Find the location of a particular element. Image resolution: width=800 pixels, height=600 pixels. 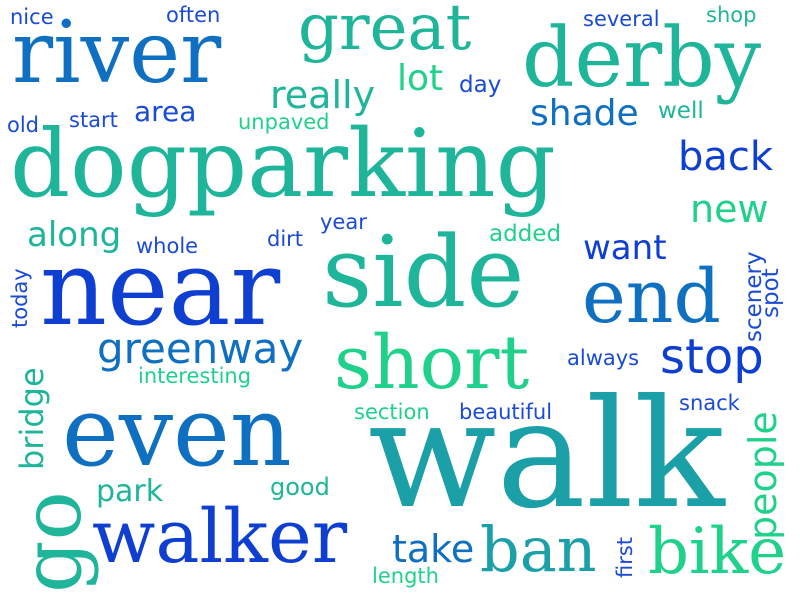

word-day: day is located at coordinates (480, 85).